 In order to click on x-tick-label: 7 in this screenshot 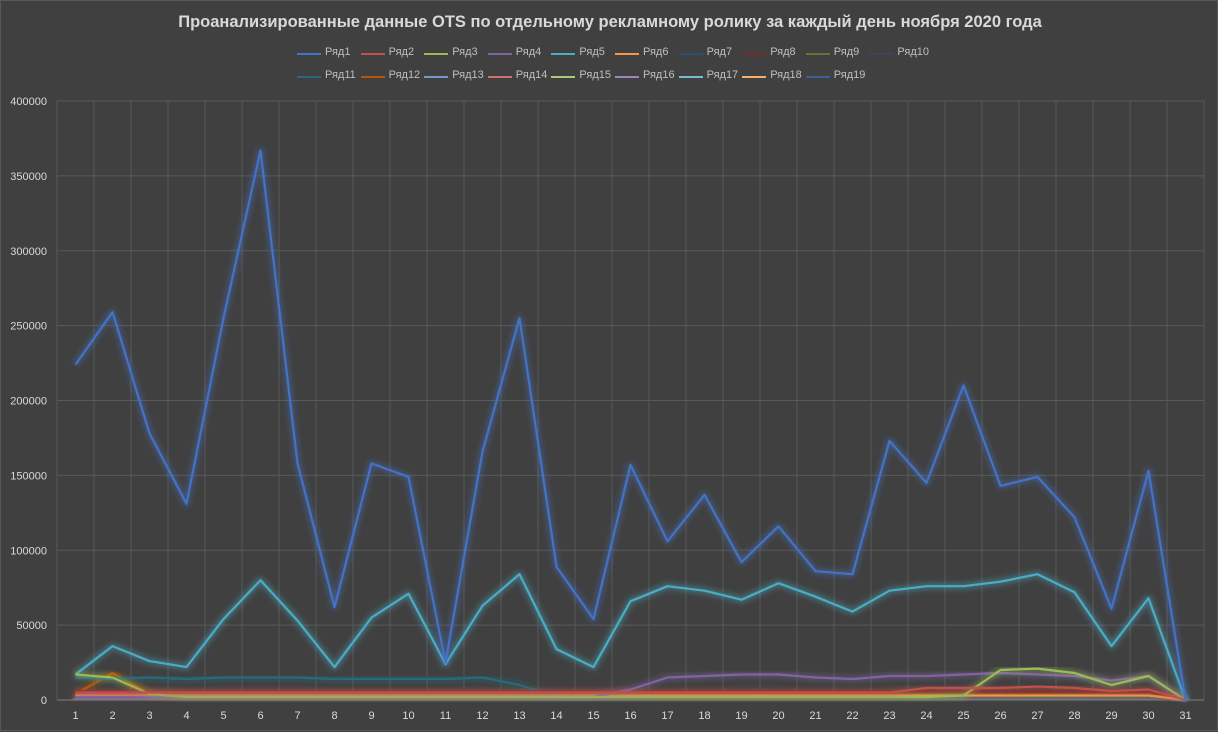, I will do `click(297, 716)`.